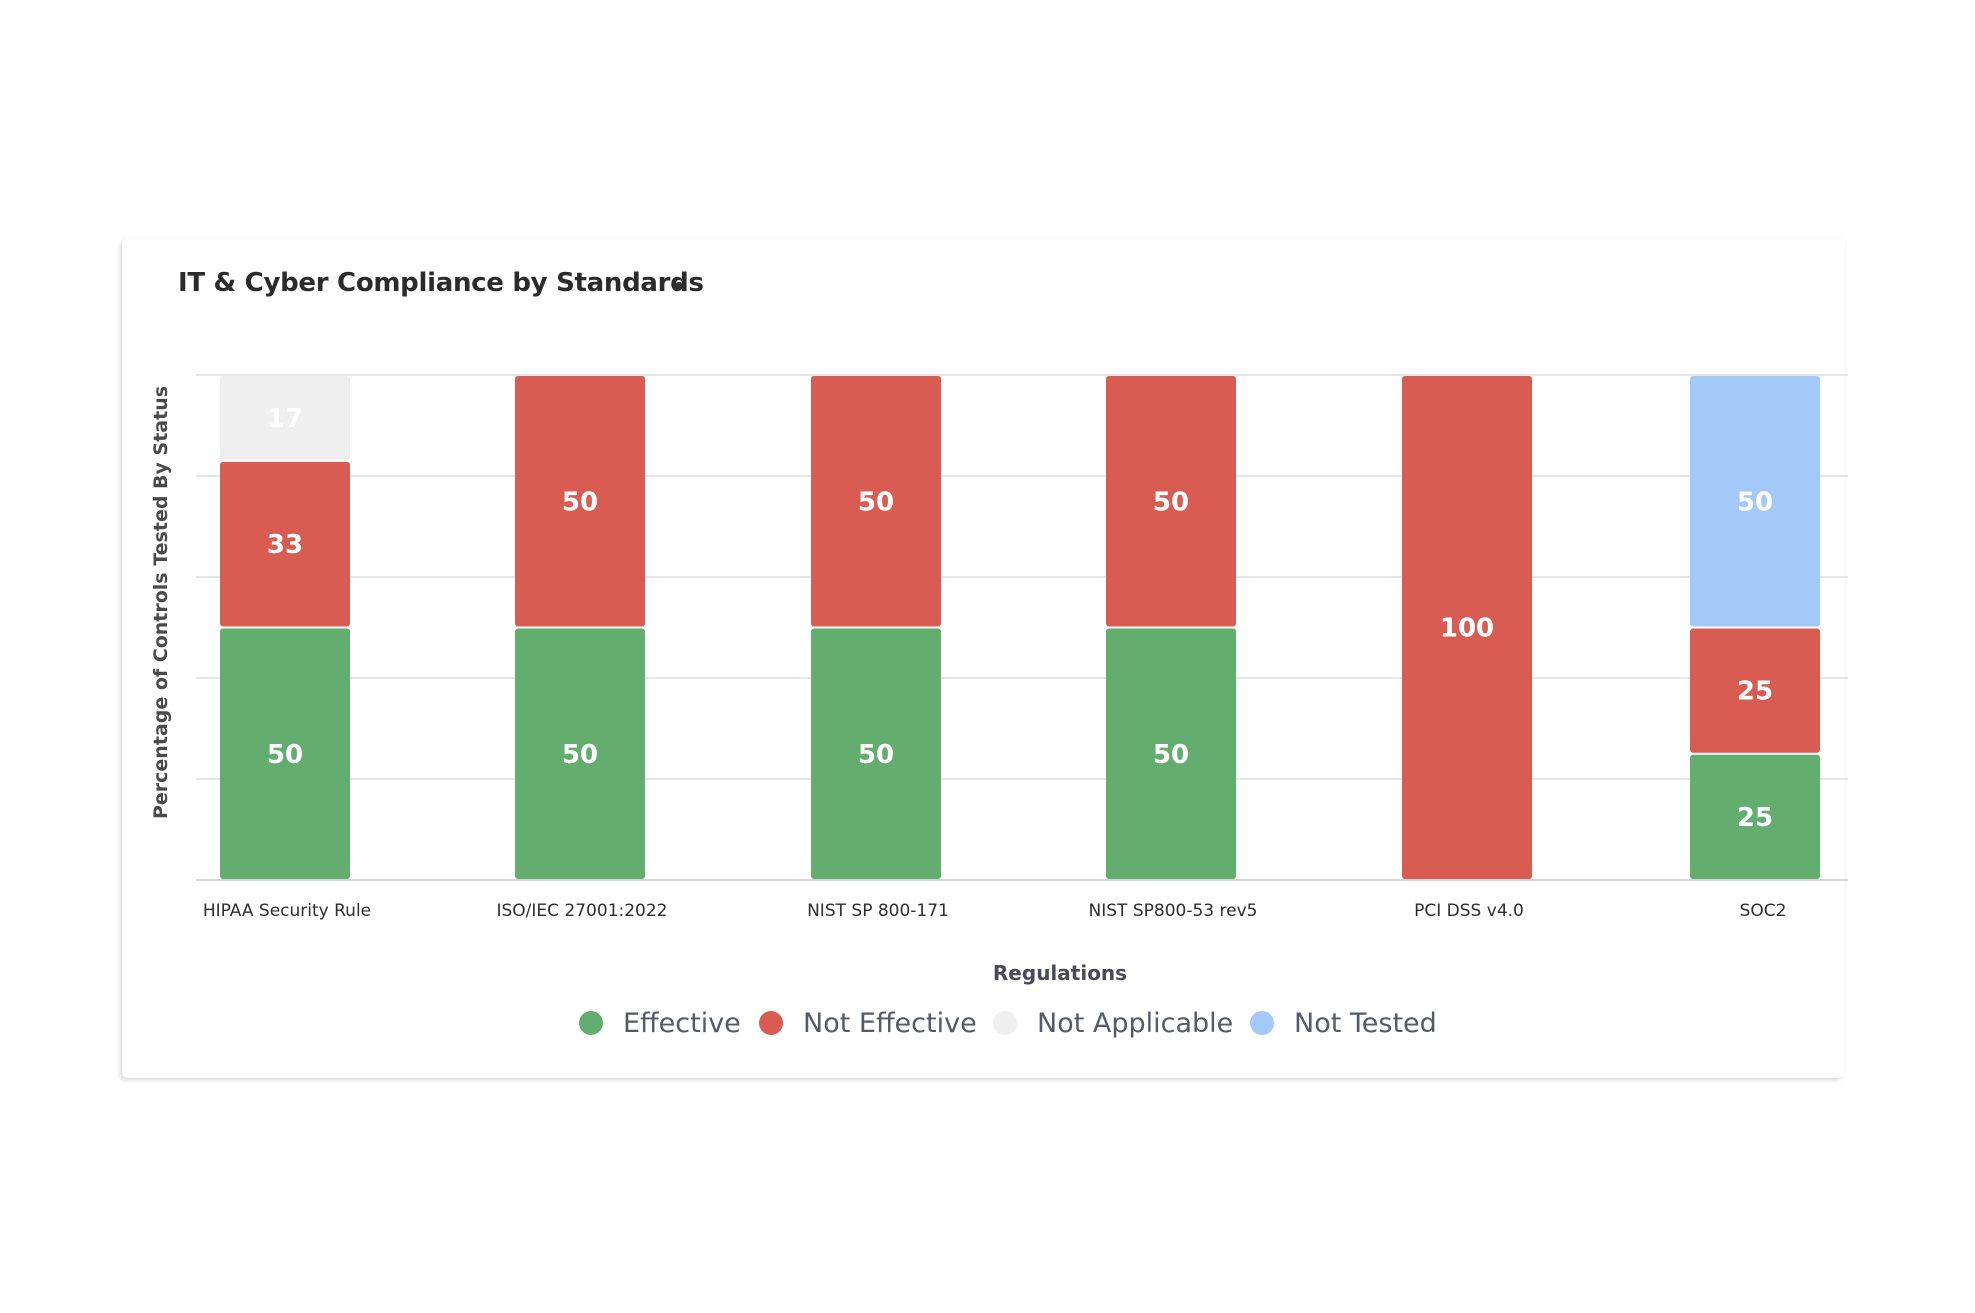  What do you see at coordinates (682, 1023) in the screenshot?
I see `legend-label: Effective` at bounding box center [682, 1023].